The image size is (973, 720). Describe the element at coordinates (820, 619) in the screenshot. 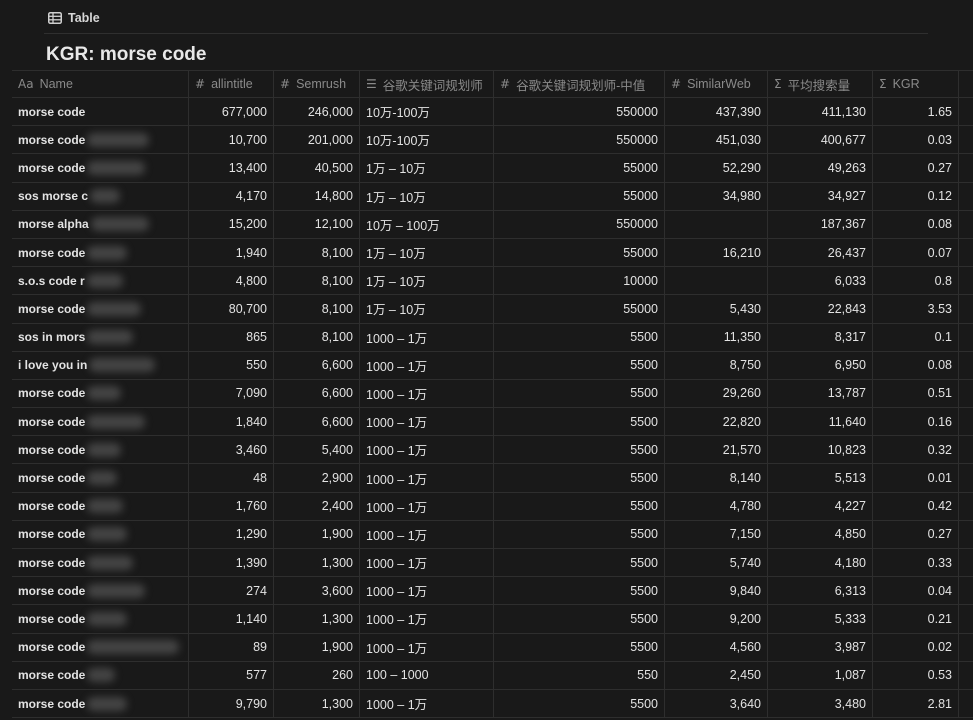

I see `cell-avg-search-volume: 5,333` at that location.